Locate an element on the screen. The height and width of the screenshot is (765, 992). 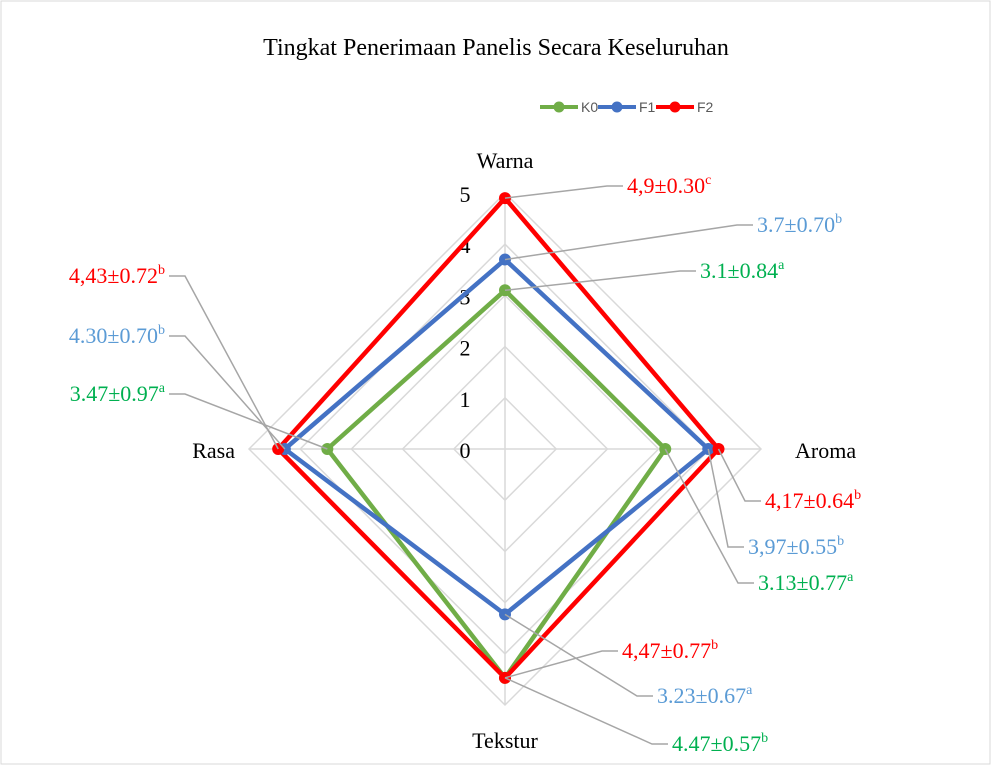
legend-label: F1 is located at coordinates (647, 107).